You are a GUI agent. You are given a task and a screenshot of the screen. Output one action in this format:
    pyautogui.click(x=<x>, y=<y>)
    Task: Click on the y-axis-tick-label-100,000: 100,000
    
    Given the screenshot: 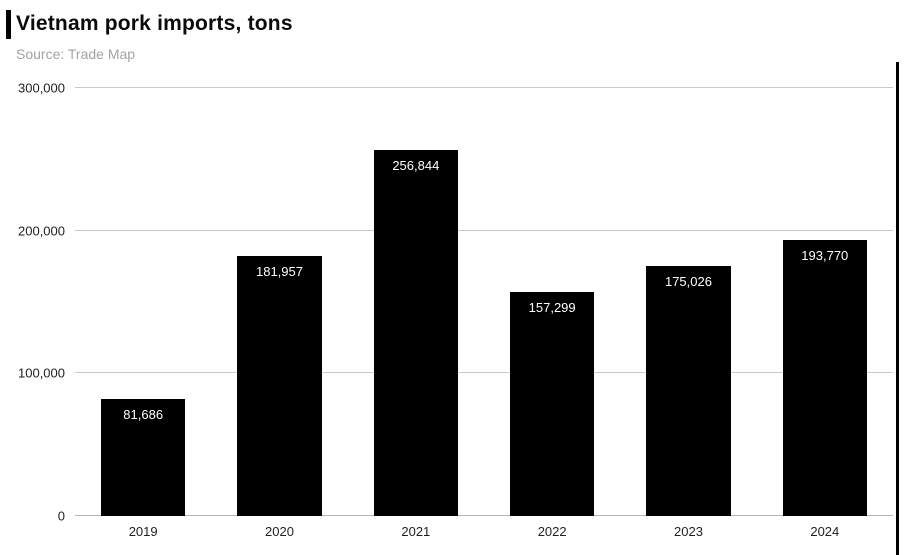 What is the action you would take?
    pyautogui.click(x=41, y=373)
    